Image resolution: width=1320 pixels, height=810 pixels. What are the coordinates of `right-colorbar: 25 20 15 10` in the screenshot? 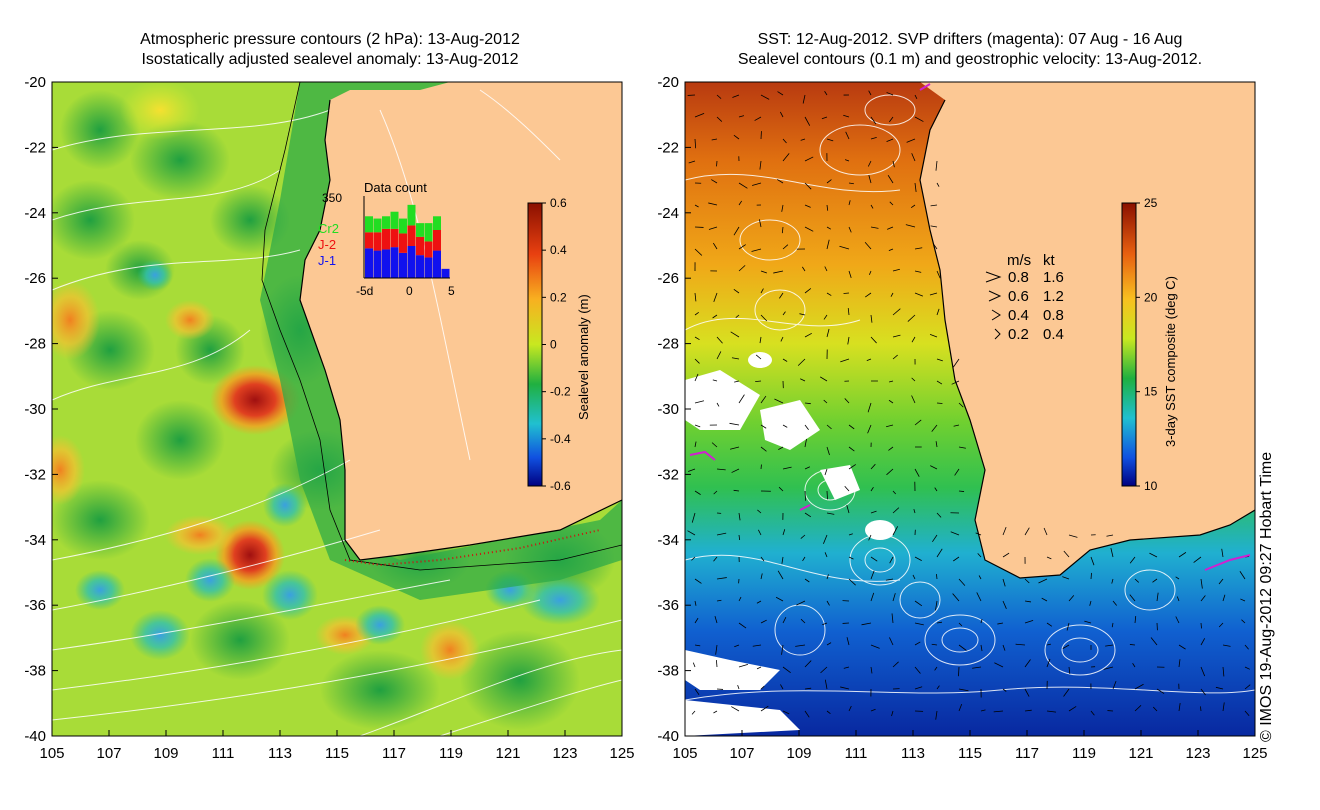 It's located at (1139, 344).